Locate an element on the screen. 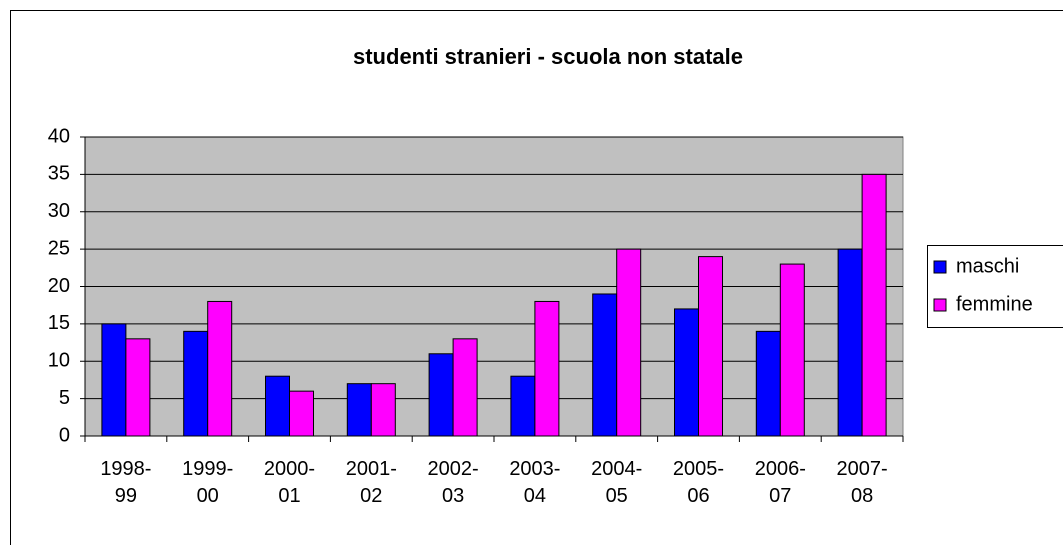 The image size is (1063, 545). x-tick-label: 2001-02 is located at coordinates (371, 482).